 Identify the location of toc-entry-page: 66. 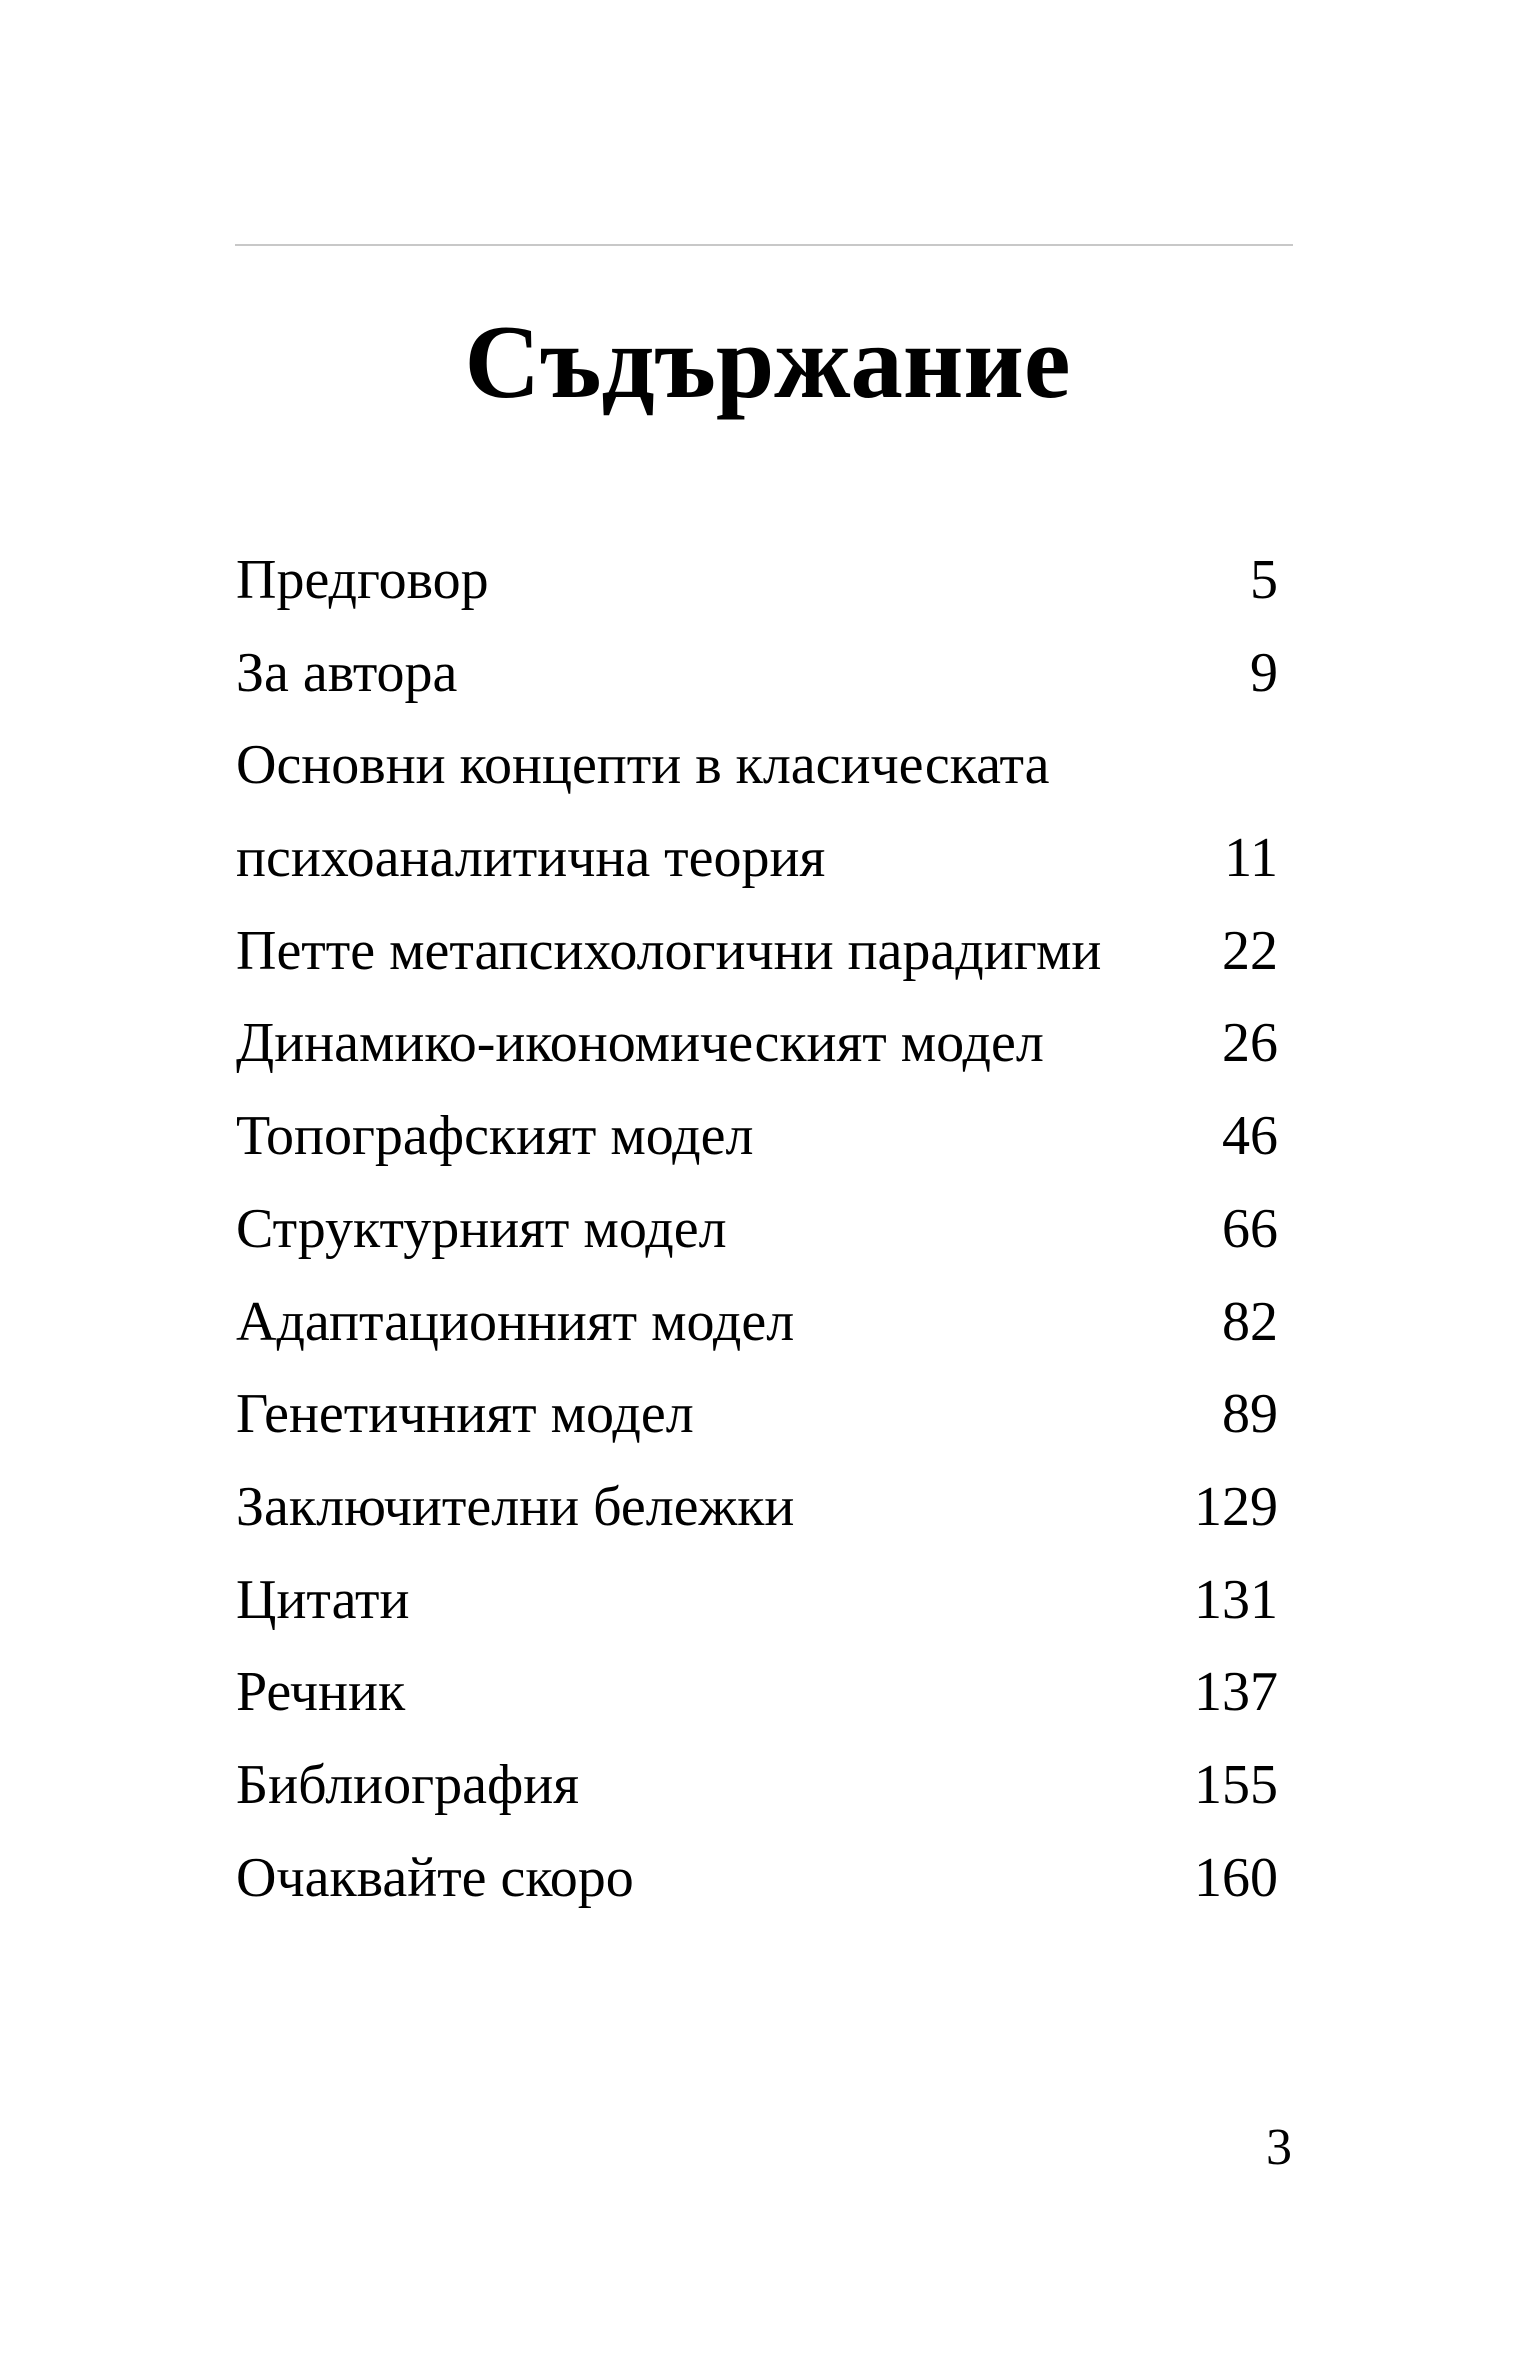
(1250, 1228).